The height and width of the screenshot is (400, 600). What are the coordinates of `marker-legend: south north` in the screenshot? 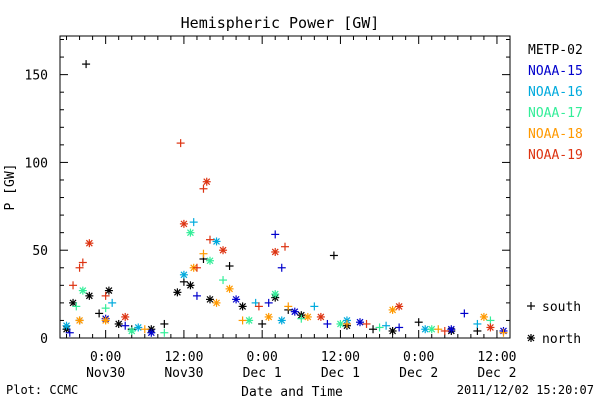 It's located at (554, 323).